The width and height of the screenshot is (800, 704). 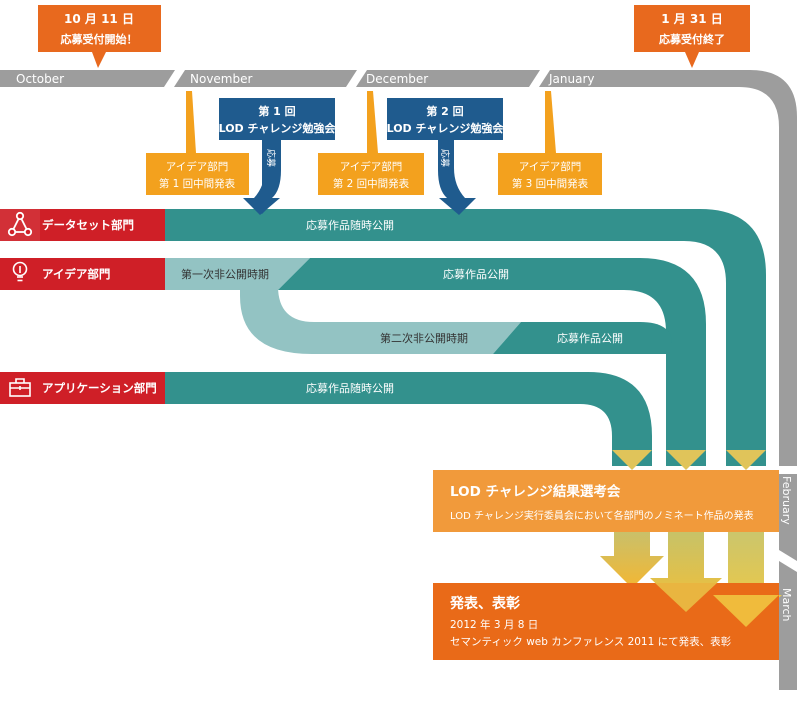 I want to click on category-application: アプリケーション部門, so click(x=82, y=388).